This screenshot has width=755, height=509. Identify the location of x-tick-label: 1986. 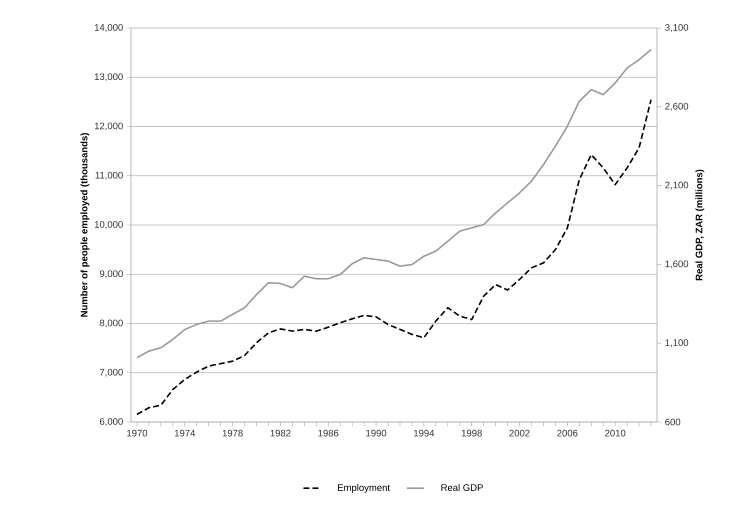
(328, 433).